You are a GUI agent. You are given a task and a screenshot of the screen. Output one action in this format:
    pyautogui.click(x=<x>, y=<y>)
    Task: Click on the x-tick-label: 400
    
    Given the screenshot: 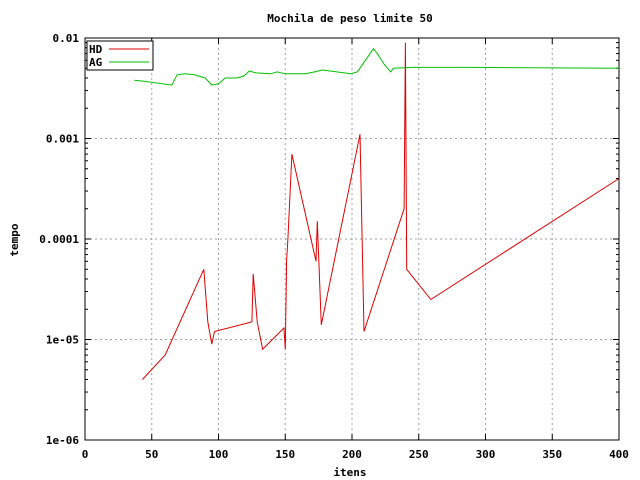 What is the action you would take?
    pyautogui.click(x=619, y=454)
    